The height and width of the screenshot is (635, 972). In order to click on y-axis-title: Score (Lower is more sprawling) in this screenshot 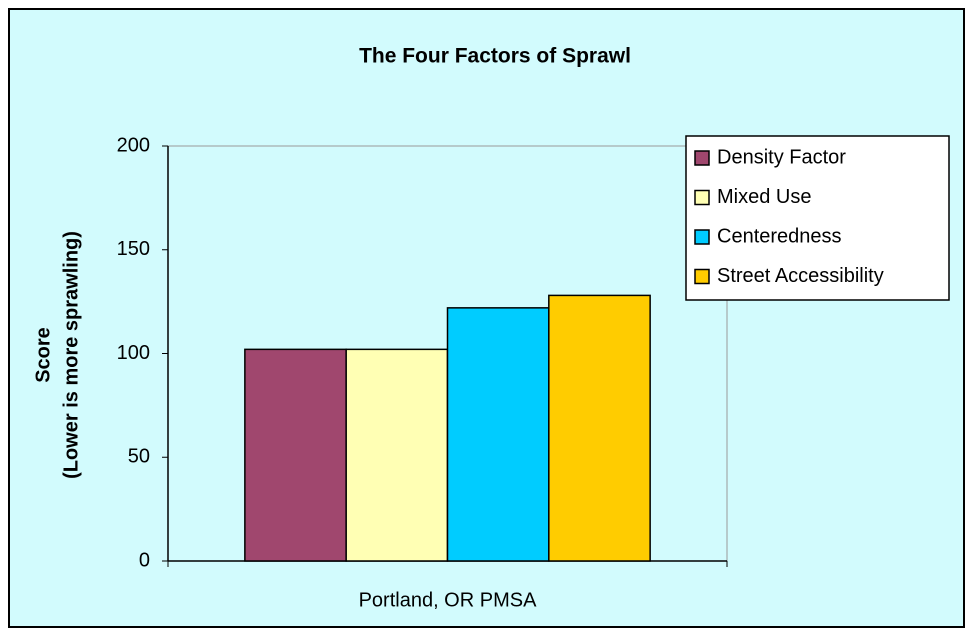, I will do `click(57, 355)`.